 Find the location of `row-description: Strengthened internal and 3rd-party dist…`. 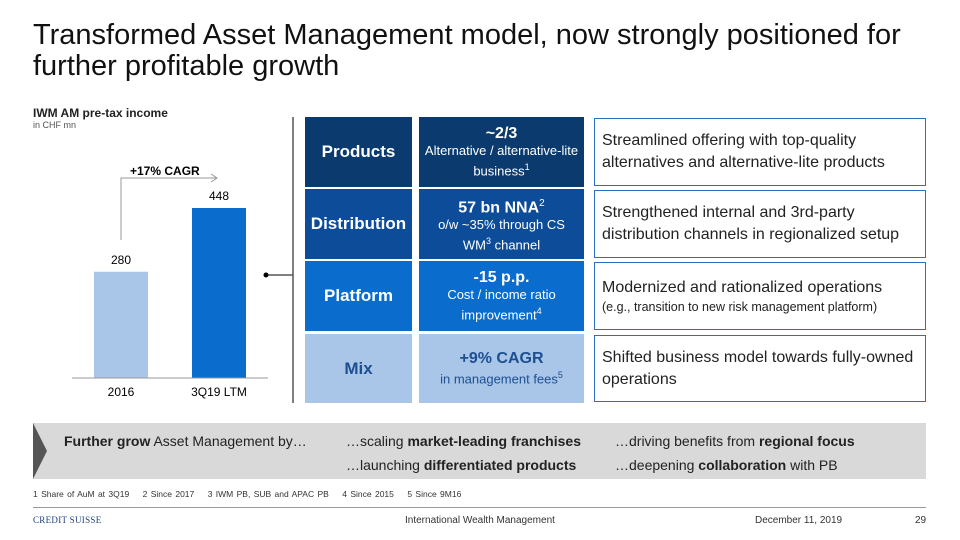

row-description: Strengthened internal and 3rd-party dist… is located at coordinates (760, 224).